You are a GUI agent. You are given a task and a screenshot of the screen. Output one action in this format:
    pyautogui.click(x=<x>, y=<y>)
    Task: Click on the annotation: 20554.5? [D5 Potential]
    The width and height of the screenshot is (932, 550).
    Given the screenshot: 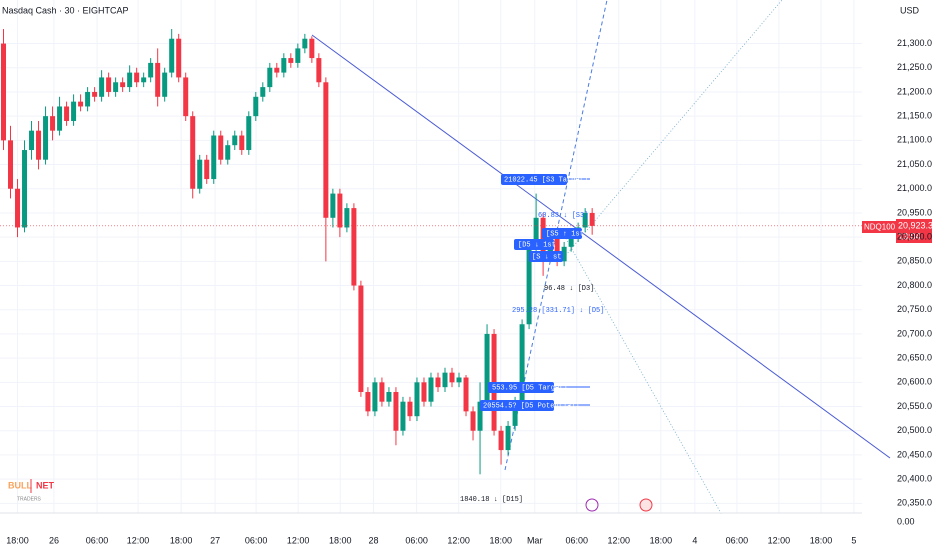 What is the action you would take?
    pyautogui.click(x=531, y=406)
    